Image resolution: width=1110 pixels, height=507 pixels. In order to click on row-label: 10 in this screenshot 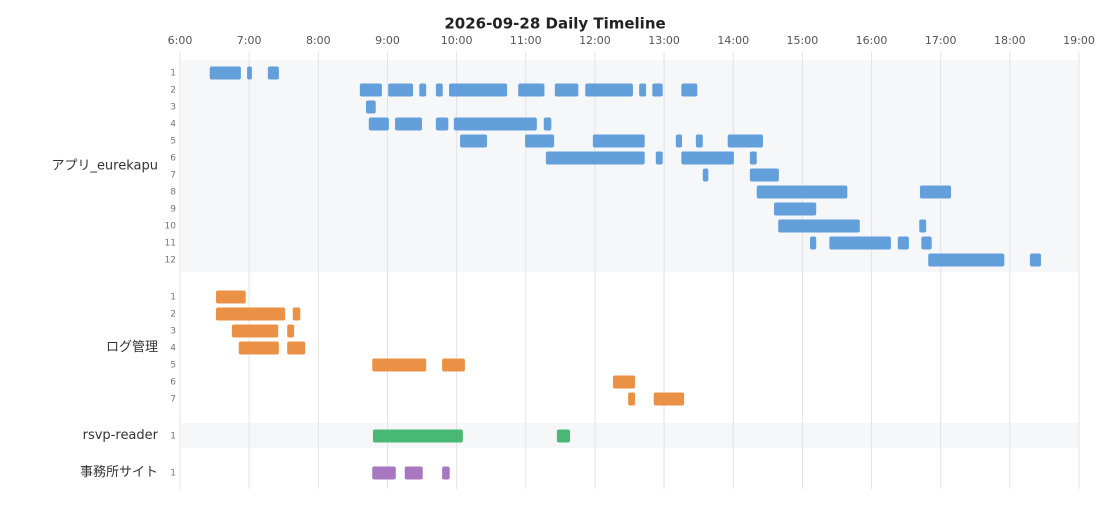, I will do `click(171, 227)`.